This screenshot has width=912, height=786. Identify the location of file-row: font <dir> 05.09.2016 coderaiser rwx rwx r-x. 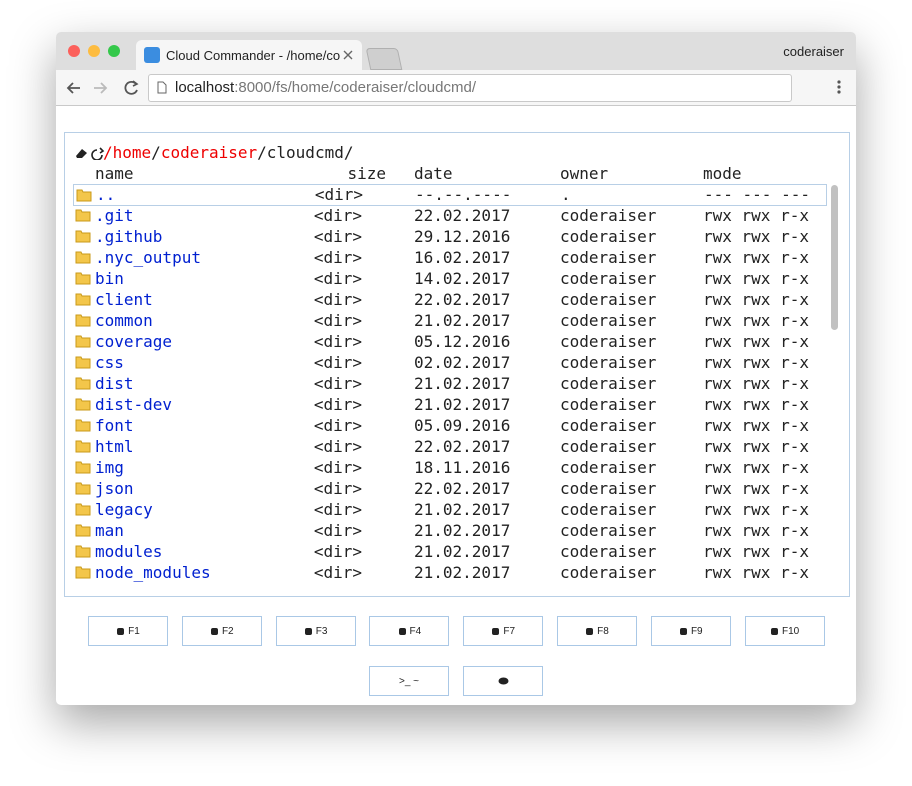
(449, 425).